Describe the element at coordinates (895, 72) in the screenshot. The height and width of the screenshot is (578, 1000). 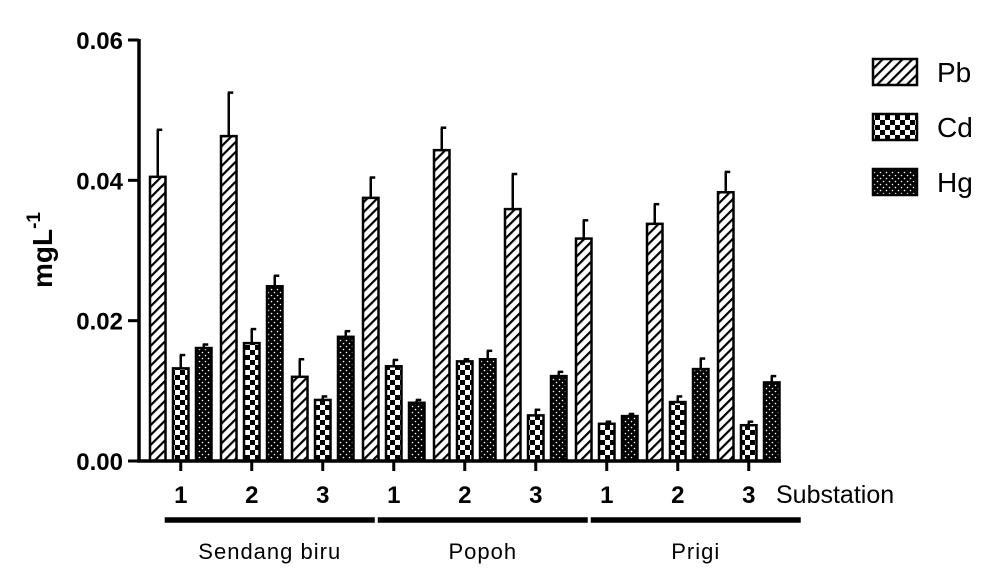
I see `legend-swatch-pb` at that location.